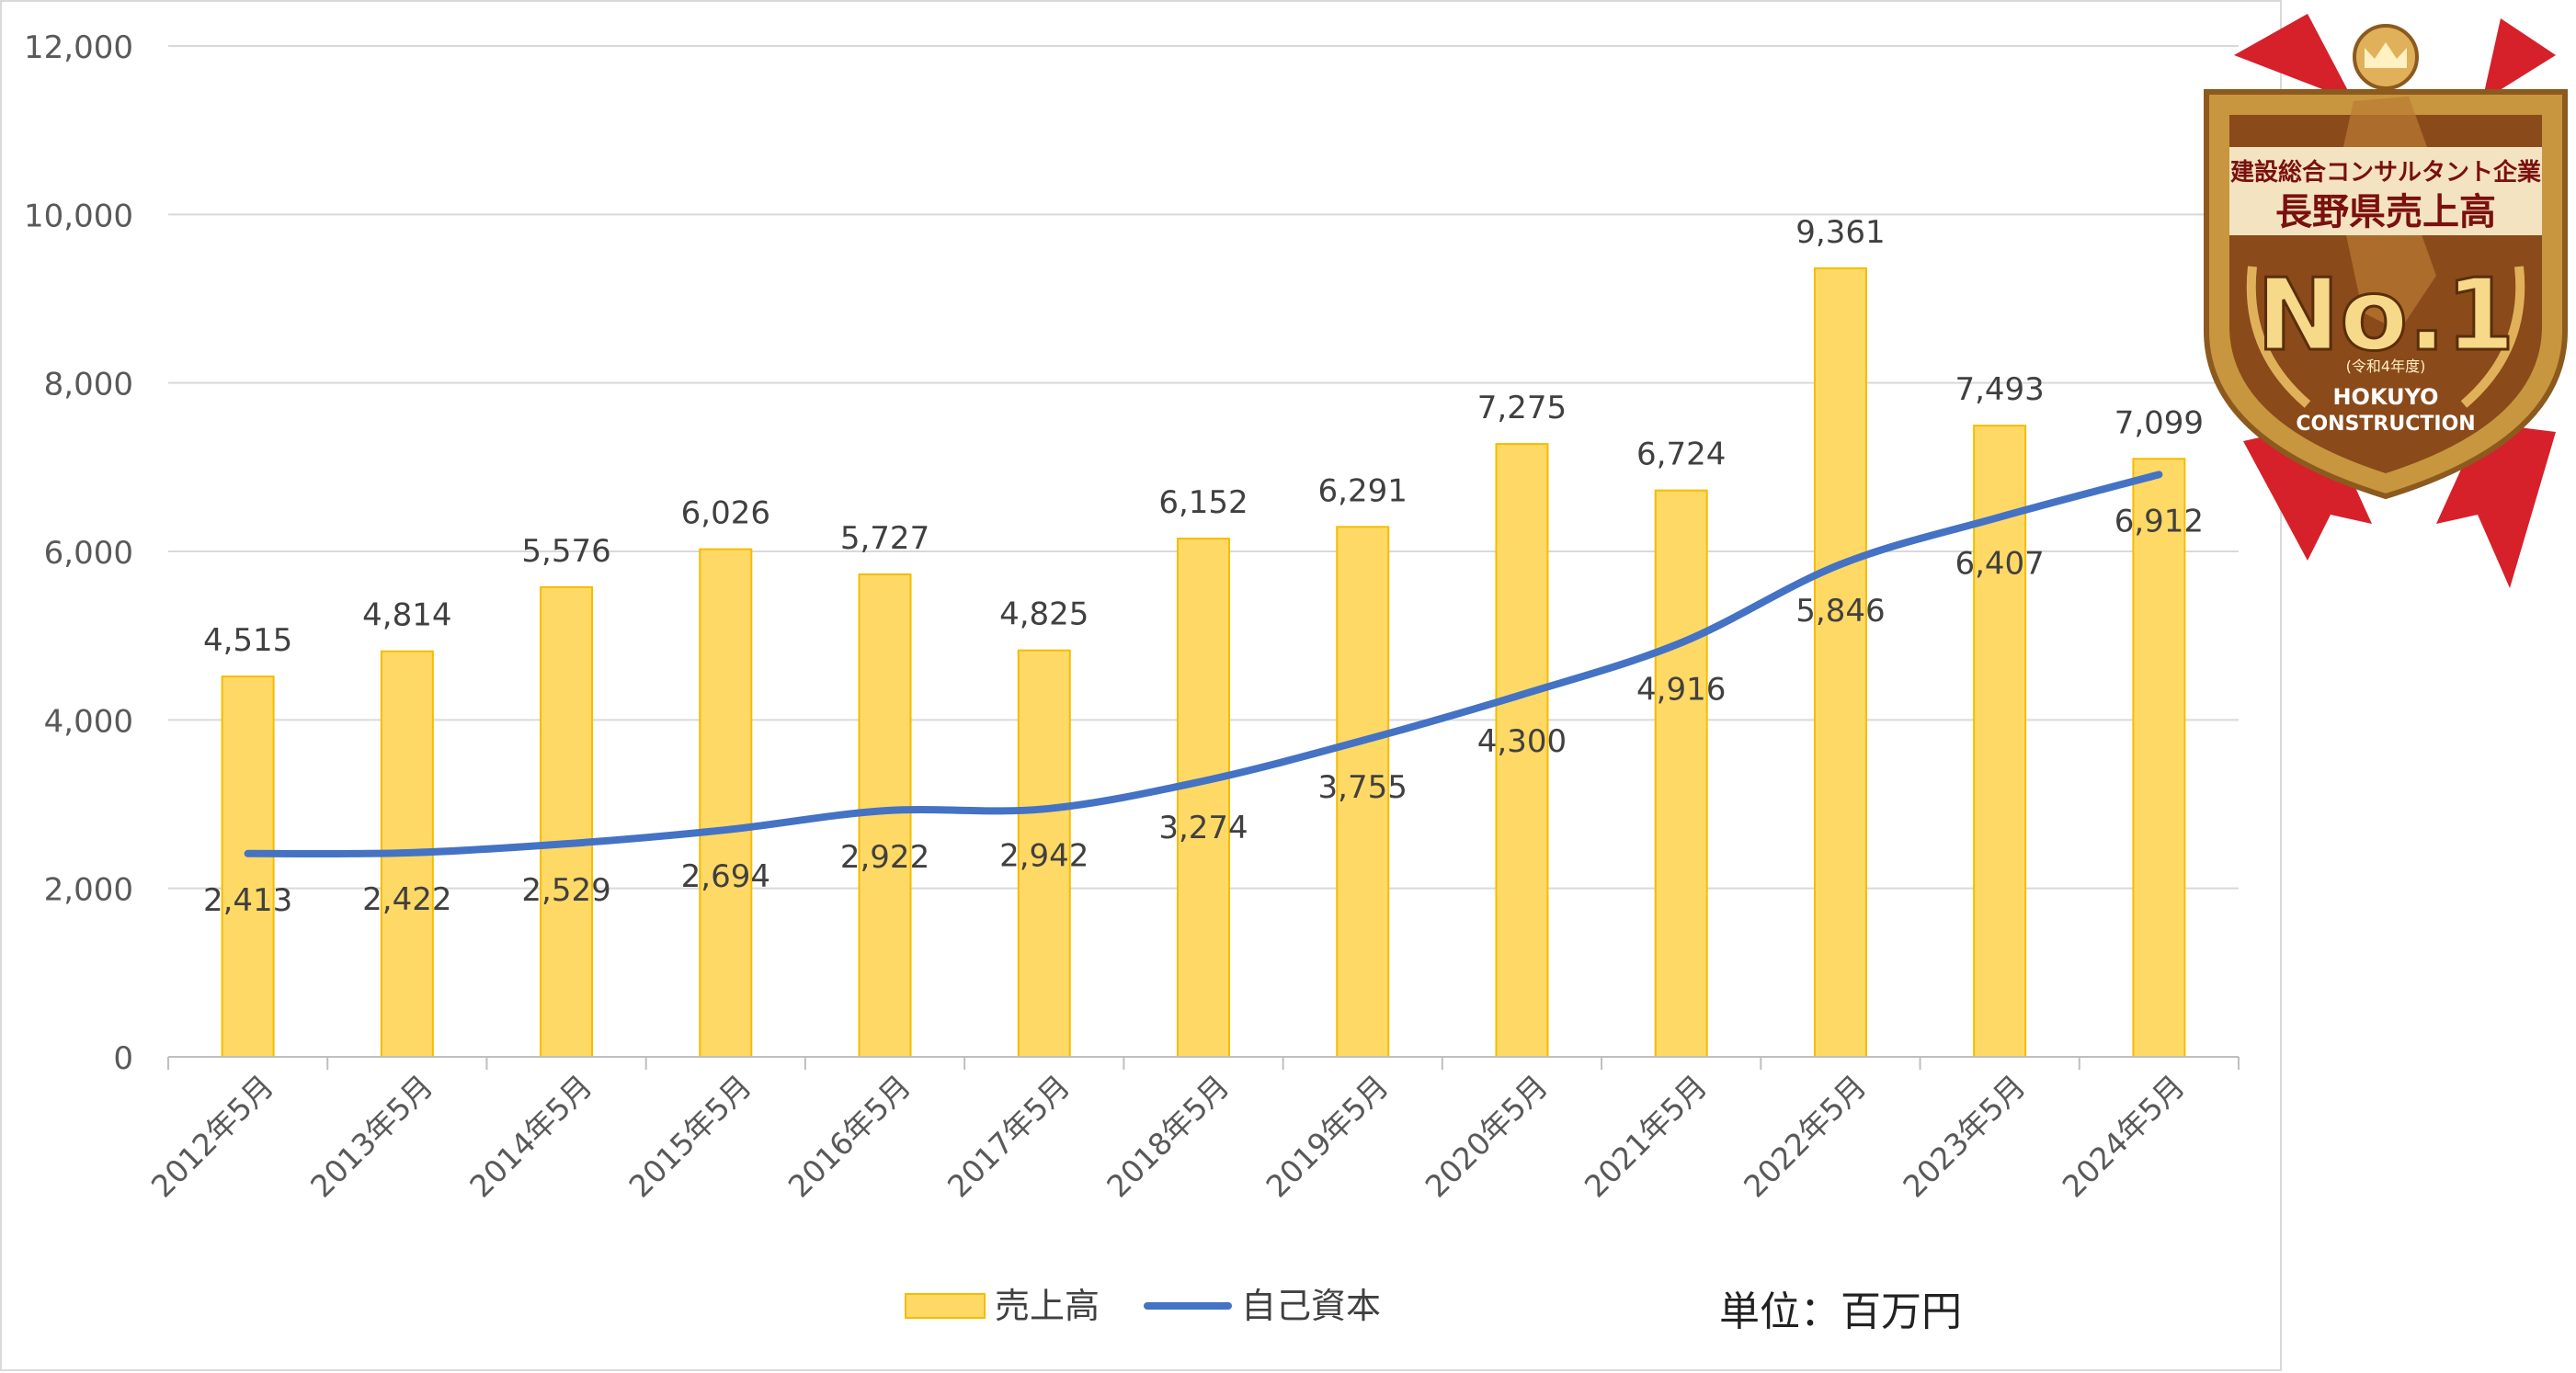  What do you see at coordinates (78, 216) in the screenshot?
I see `y-tick-label: 10,000` at bounding box center [78, 216].